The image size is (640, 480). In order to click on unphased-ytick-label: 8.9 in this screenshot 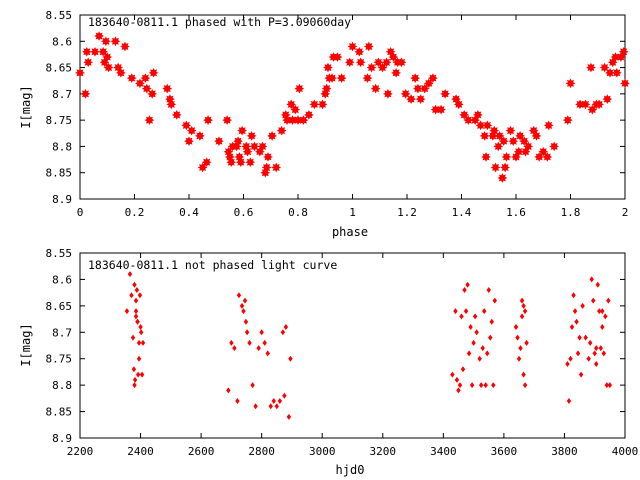, I will do `click(62, 438)`.